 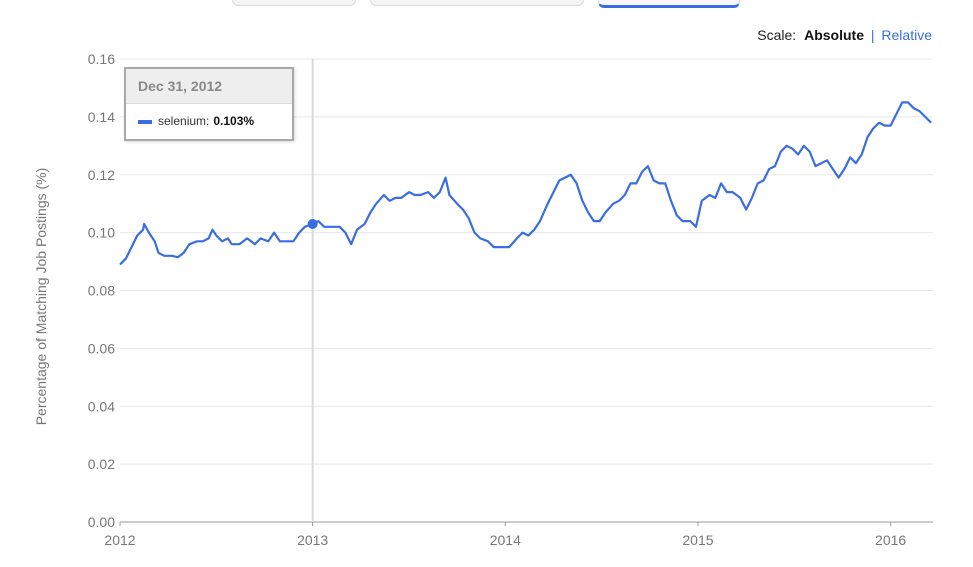 What do you see at coordinates (312, 223) in the screenshot?
I see `highlight-point` at bounding box center [312, 223].